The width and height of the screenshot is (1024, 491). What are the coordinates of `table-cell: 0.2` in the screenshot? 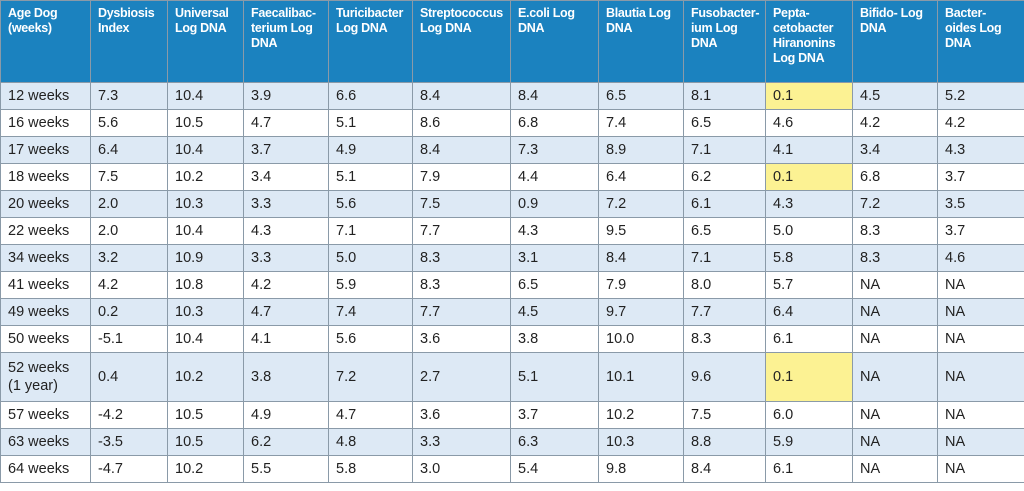 It's located at (129, 312).